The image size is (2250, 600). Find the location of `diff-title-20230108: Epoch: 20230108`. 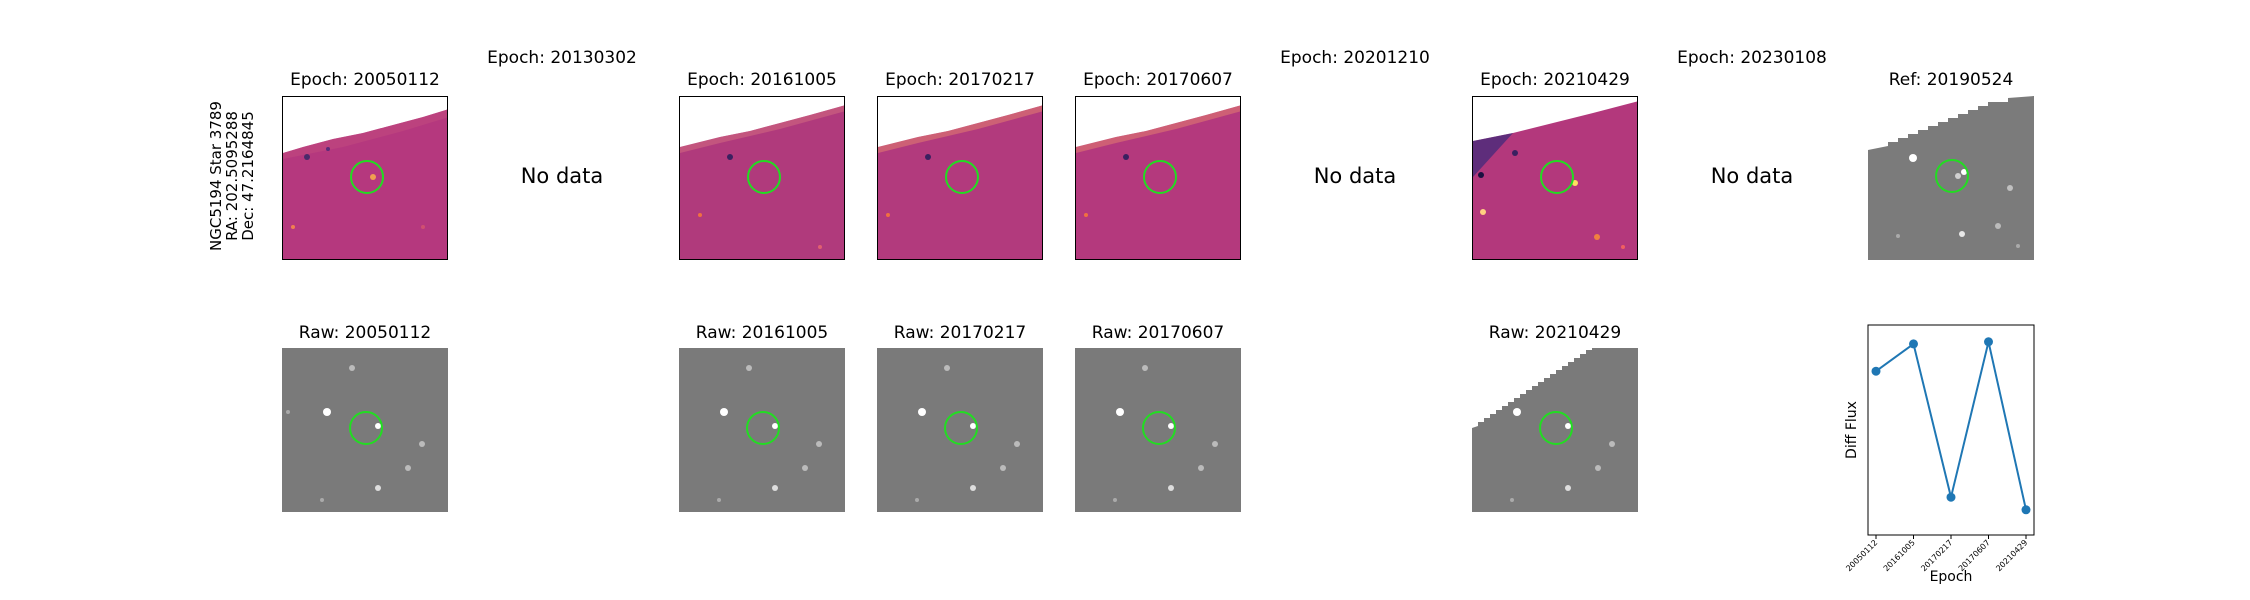

diff-title-20230108: Epoch: 20230108 is located at coordinates (1752, 58).